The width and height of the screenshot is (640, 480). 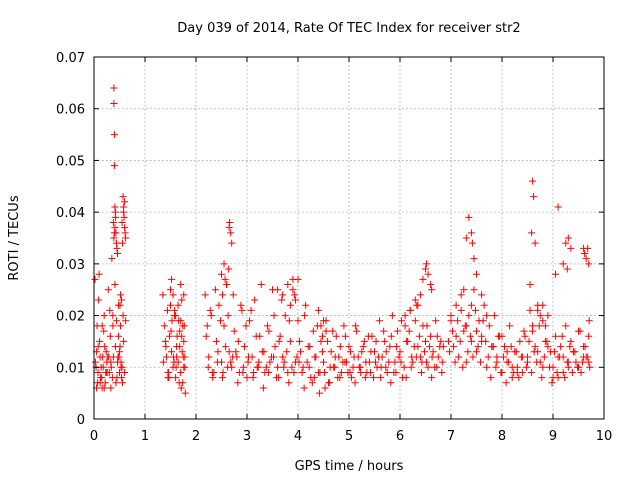 What do you see at coordinates (70, 110) in the screenshot?
I see `y-tick-label: 0.06` at bounding box center [70, 110].